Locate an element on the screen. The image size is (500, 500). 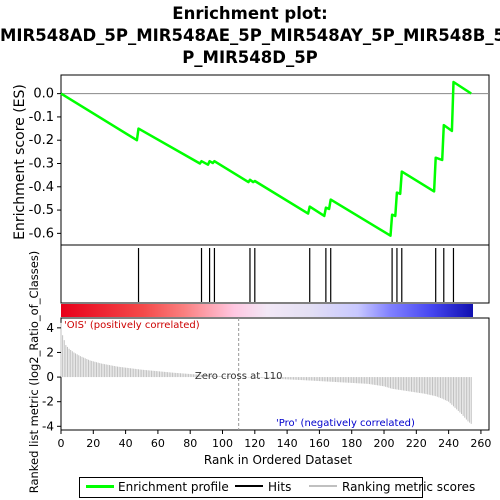
zero-cross-label: Zero cross at 110 is located at coordinates (239, 376).